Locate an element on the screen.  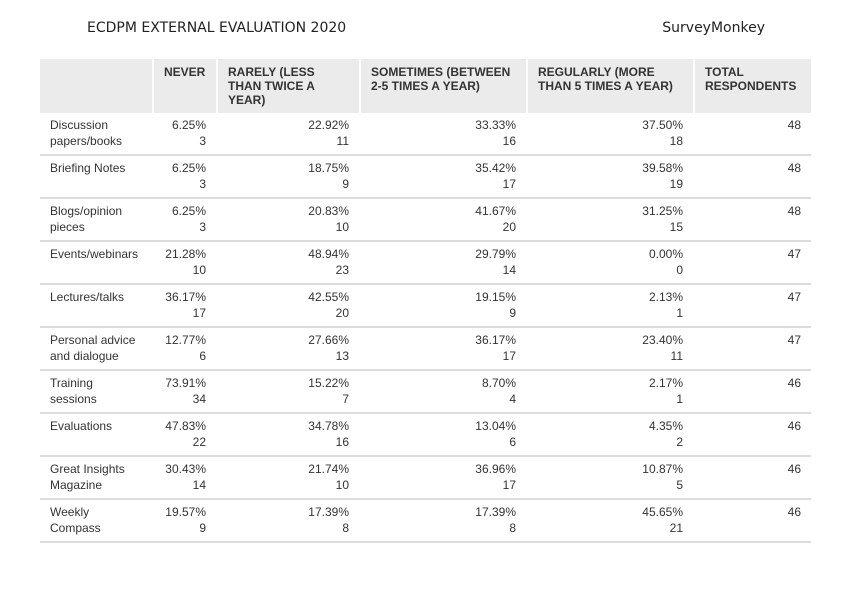
percent-value: 22.92% is located at coordinates (328, 125).